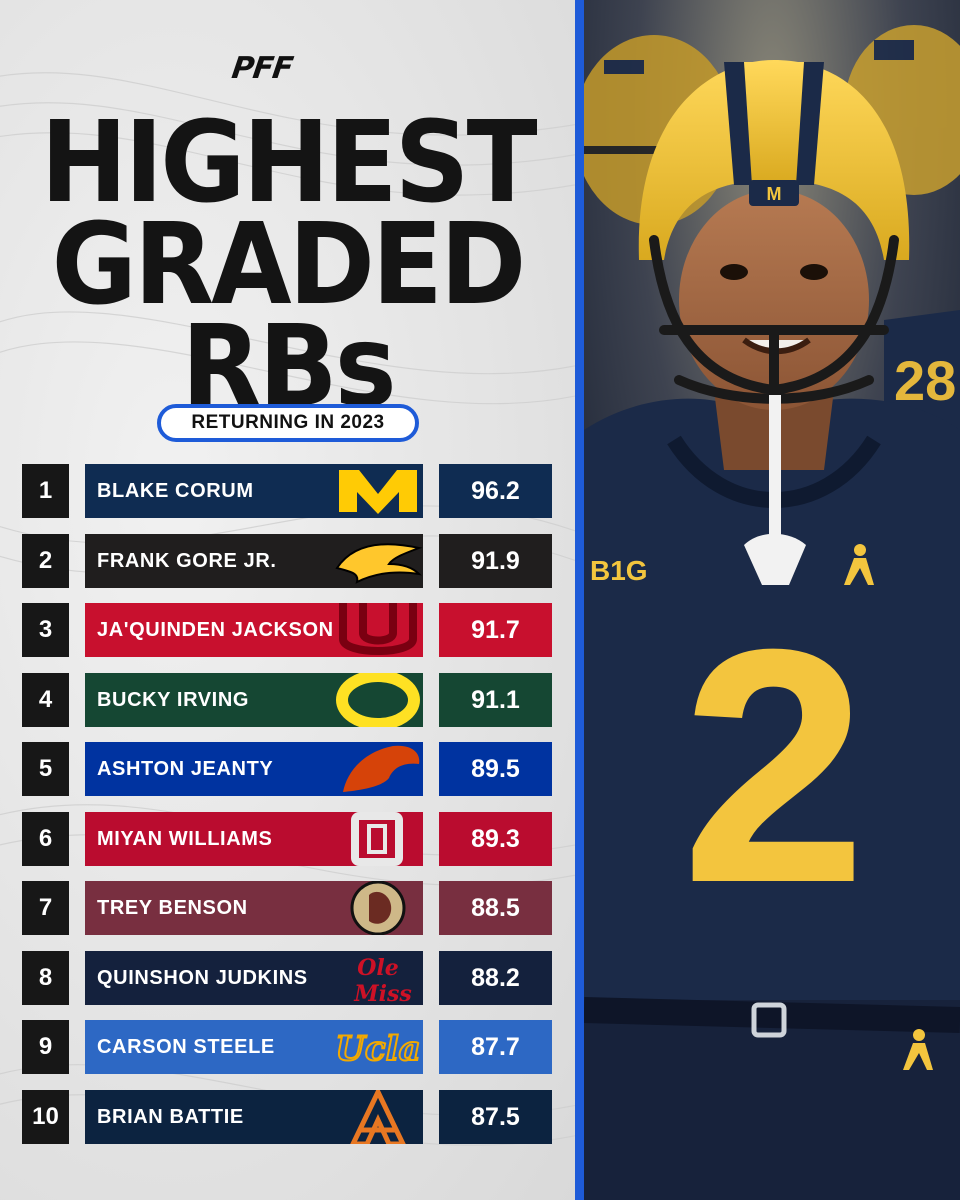  Describe the element at coordinates (495, 630) in the screenshot. I see `grade-value: 91.7` at that location.